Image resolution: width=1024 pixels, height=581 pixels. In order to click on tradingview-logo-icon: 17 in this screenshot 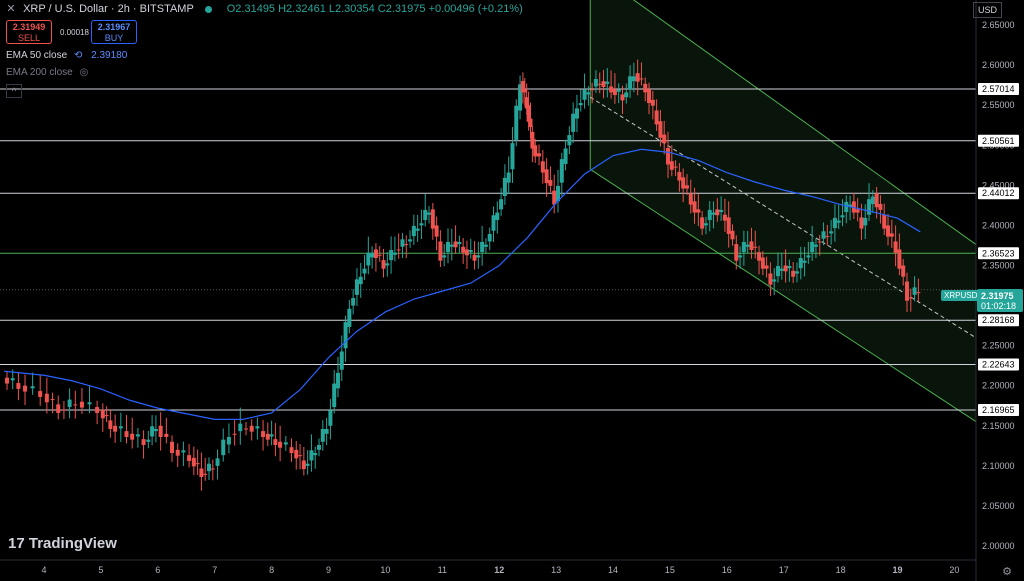, I will do `click(16, 543)`.